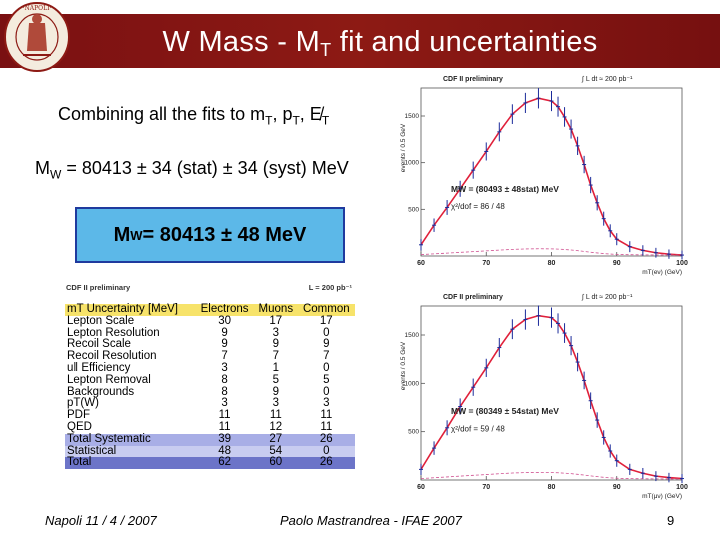 This screenshot has width=720, height=540. What do you see at coordinates (98, 287) in the screenshot?
I see `table-caption-left: CDF II preliminary` at bounding box center [98, 287].